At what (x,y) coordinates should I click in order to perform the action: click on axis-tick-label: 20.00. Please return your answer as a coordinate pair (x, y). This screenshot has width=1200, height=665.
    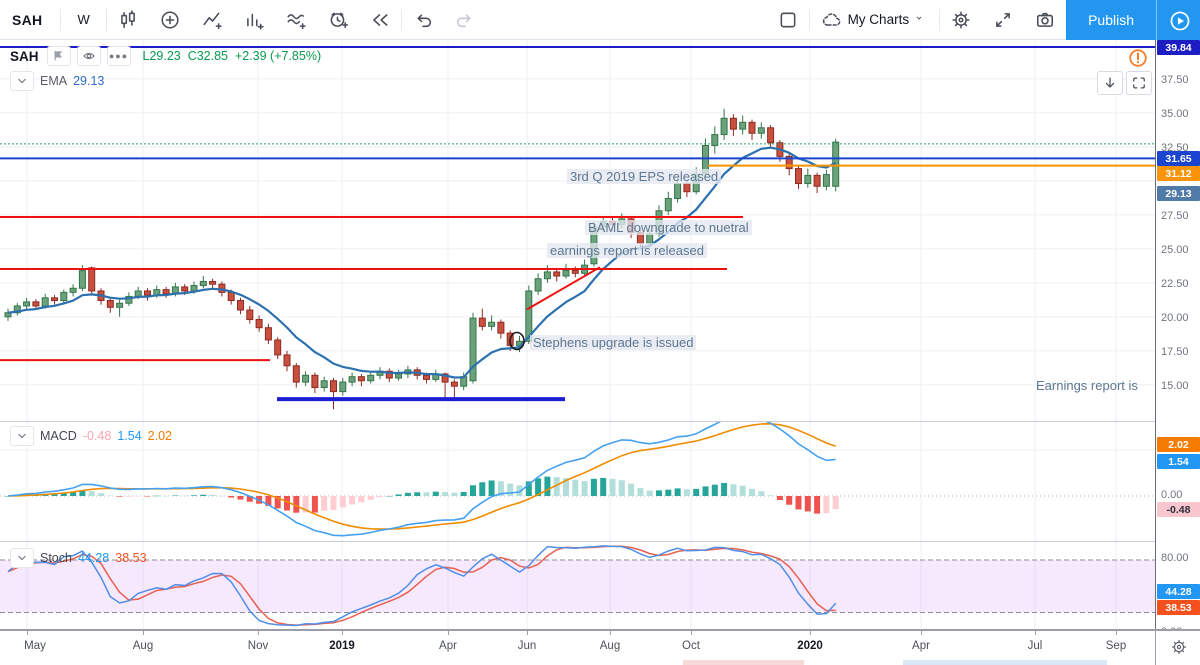
    Looking at the image, I should click on (1175, 318).